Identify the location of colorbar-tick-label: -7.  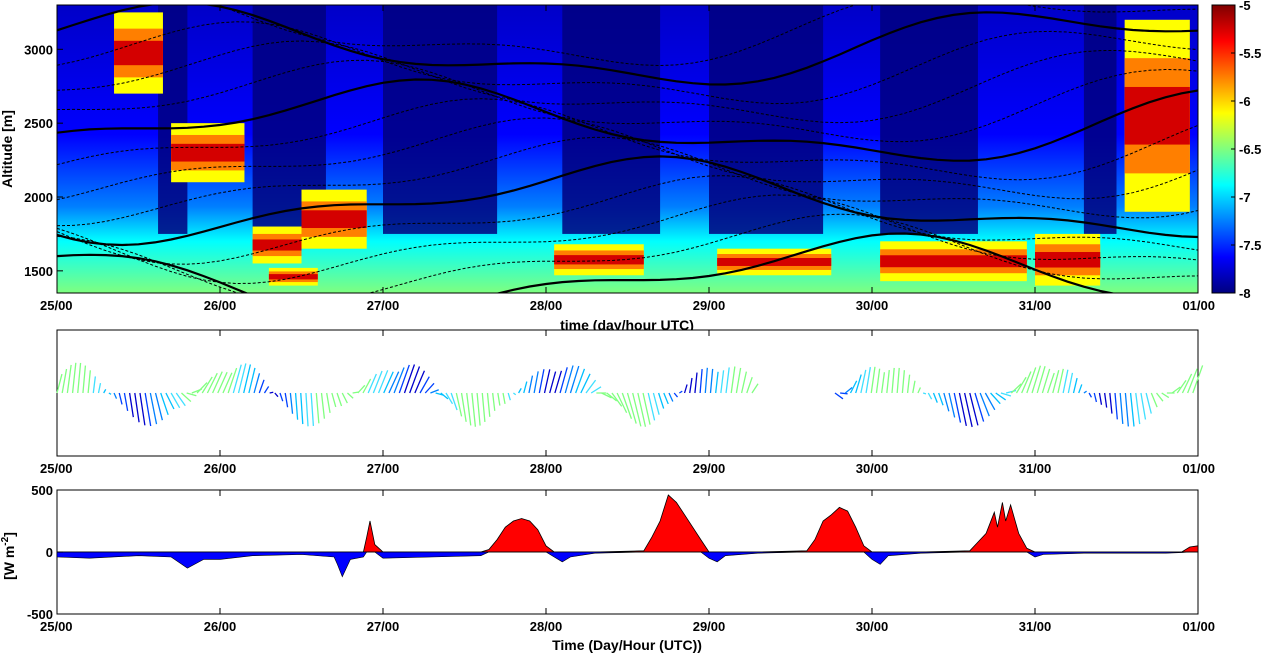
(1245, 197).